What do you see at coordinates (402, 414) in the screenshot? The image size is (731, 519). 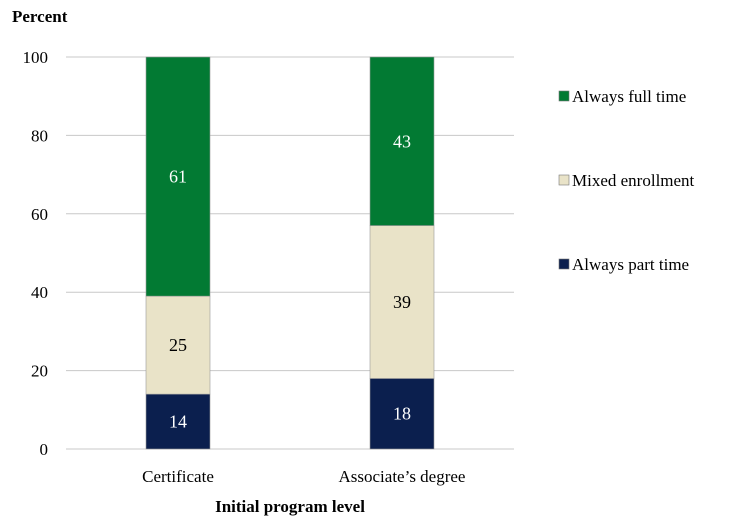 I see `data-label: 18` at bounding box center [402, 414].